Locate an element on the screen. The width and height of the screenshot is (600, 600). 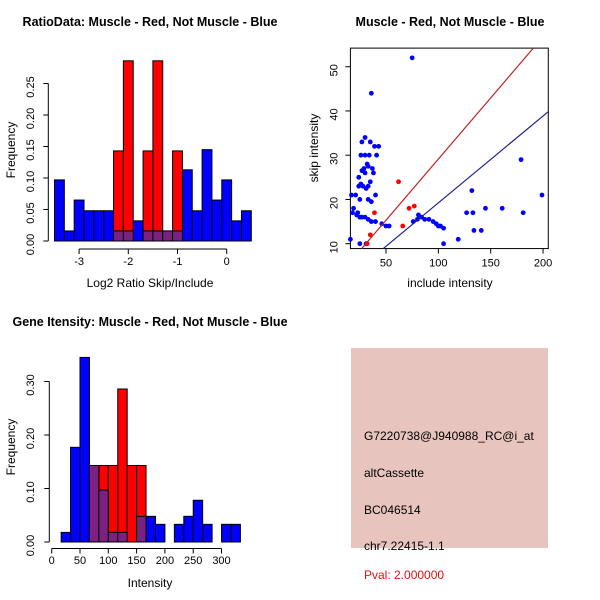
svg-text: 40 is located at coordinates (334, 114).